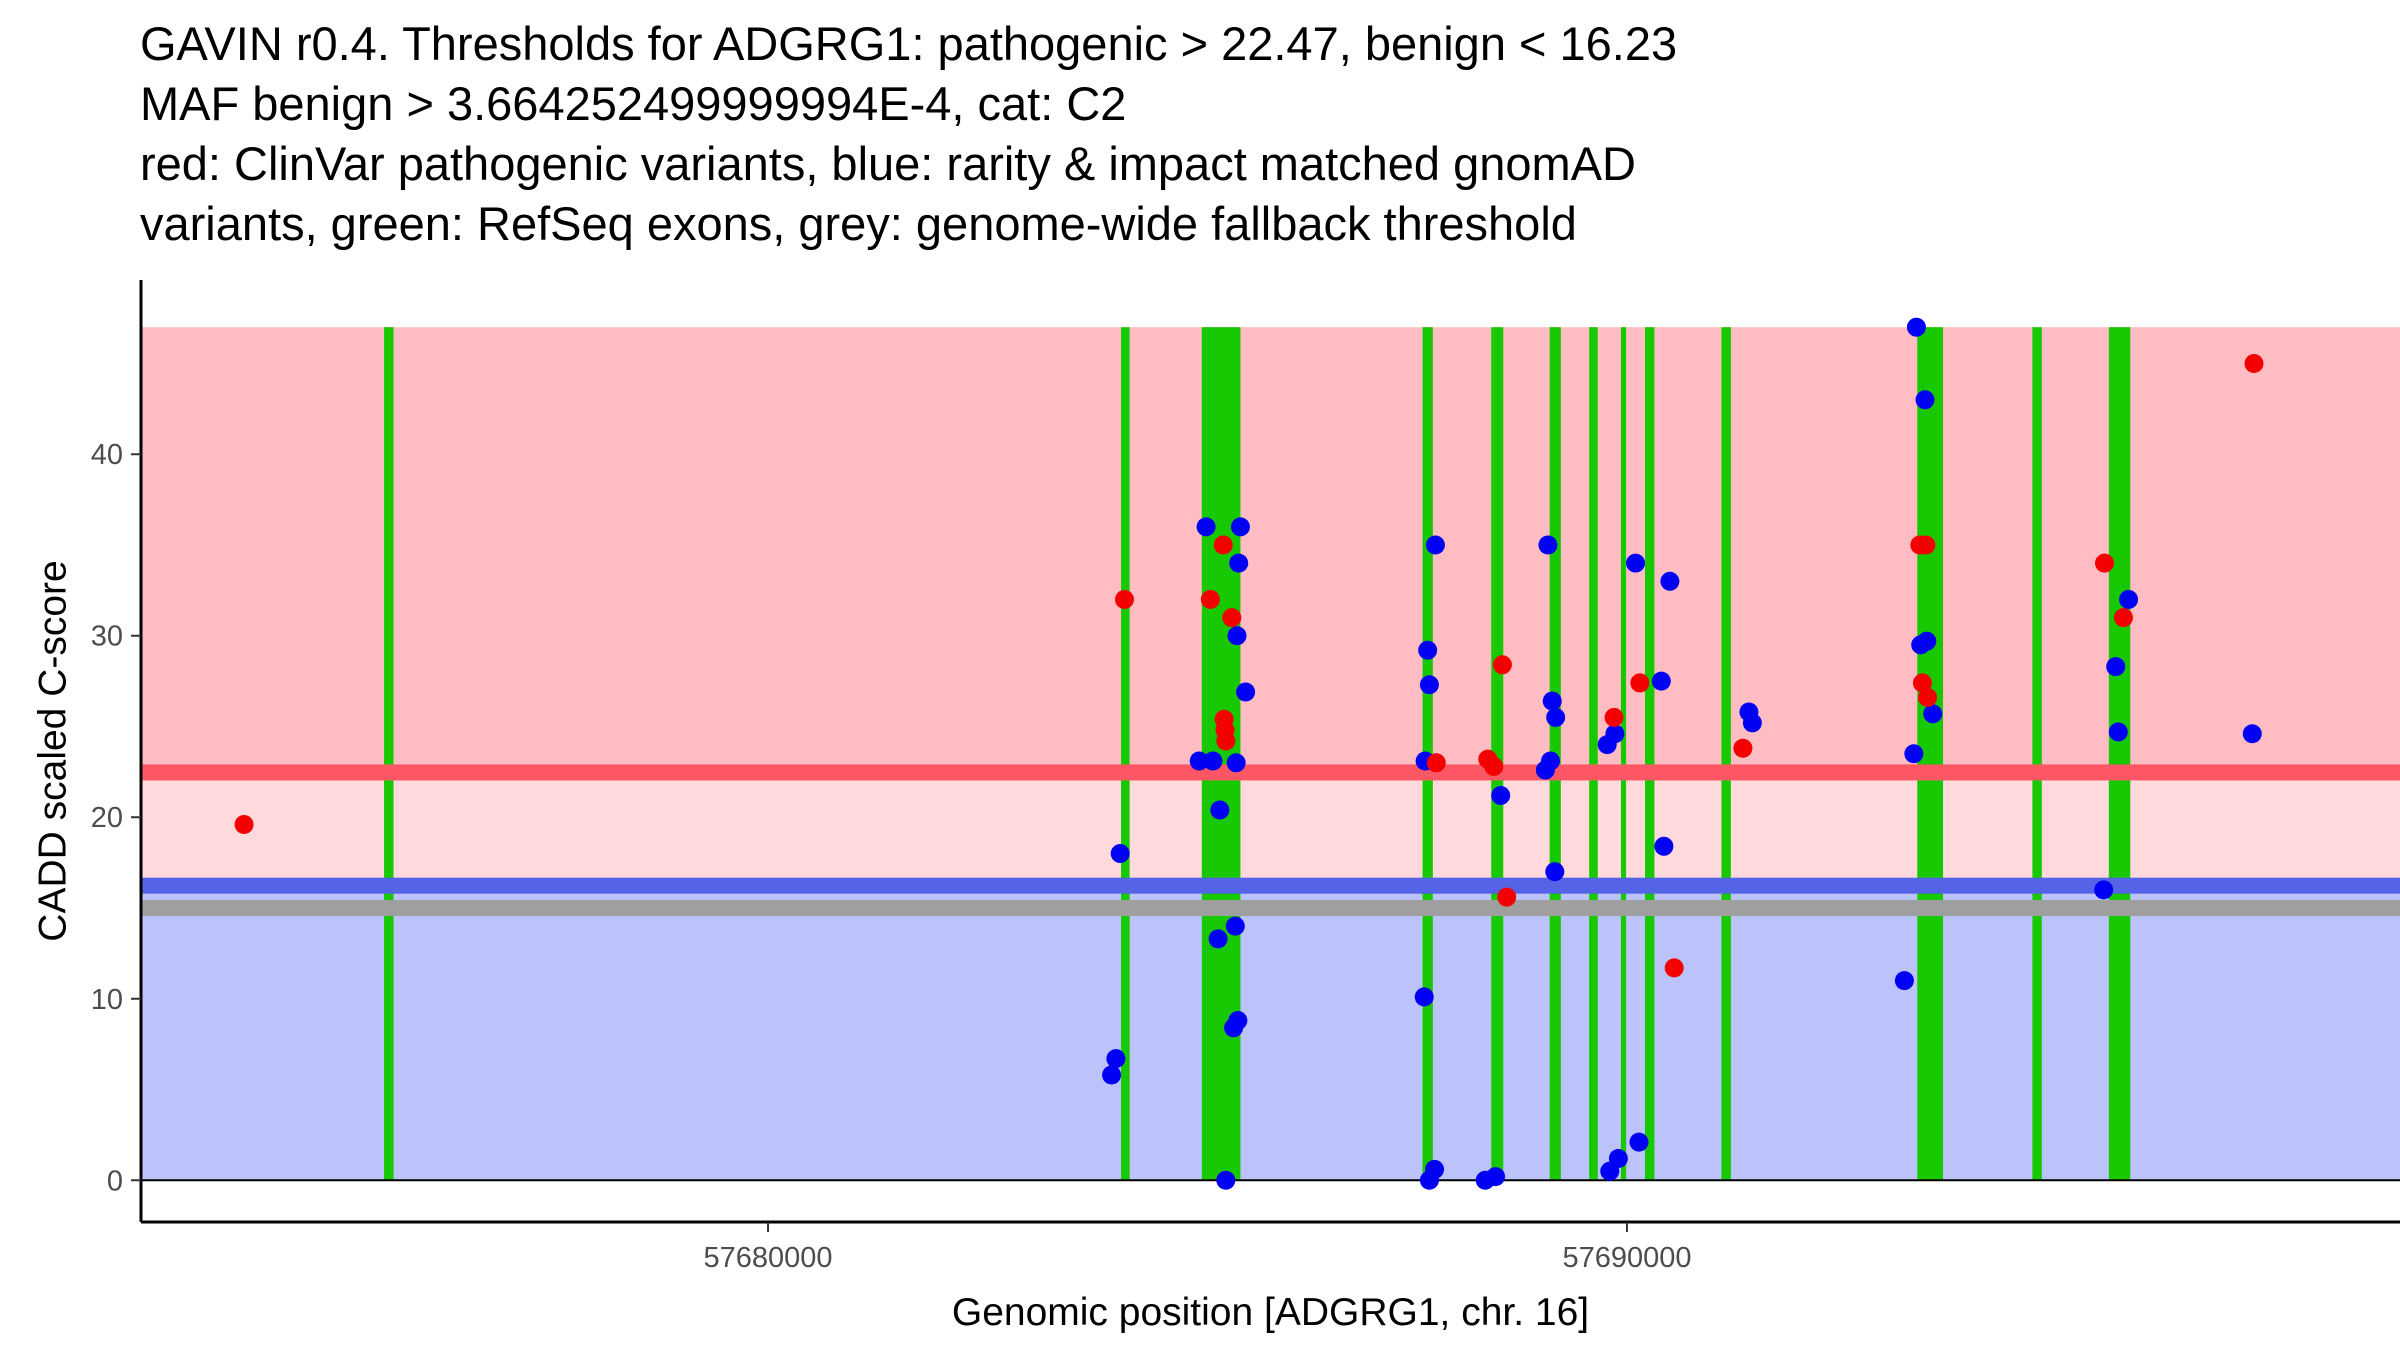 The height and width of the screenshot is (1350, 2400). I want to click on y-axis-title: CADD scaled C-score, so click(53, 750).